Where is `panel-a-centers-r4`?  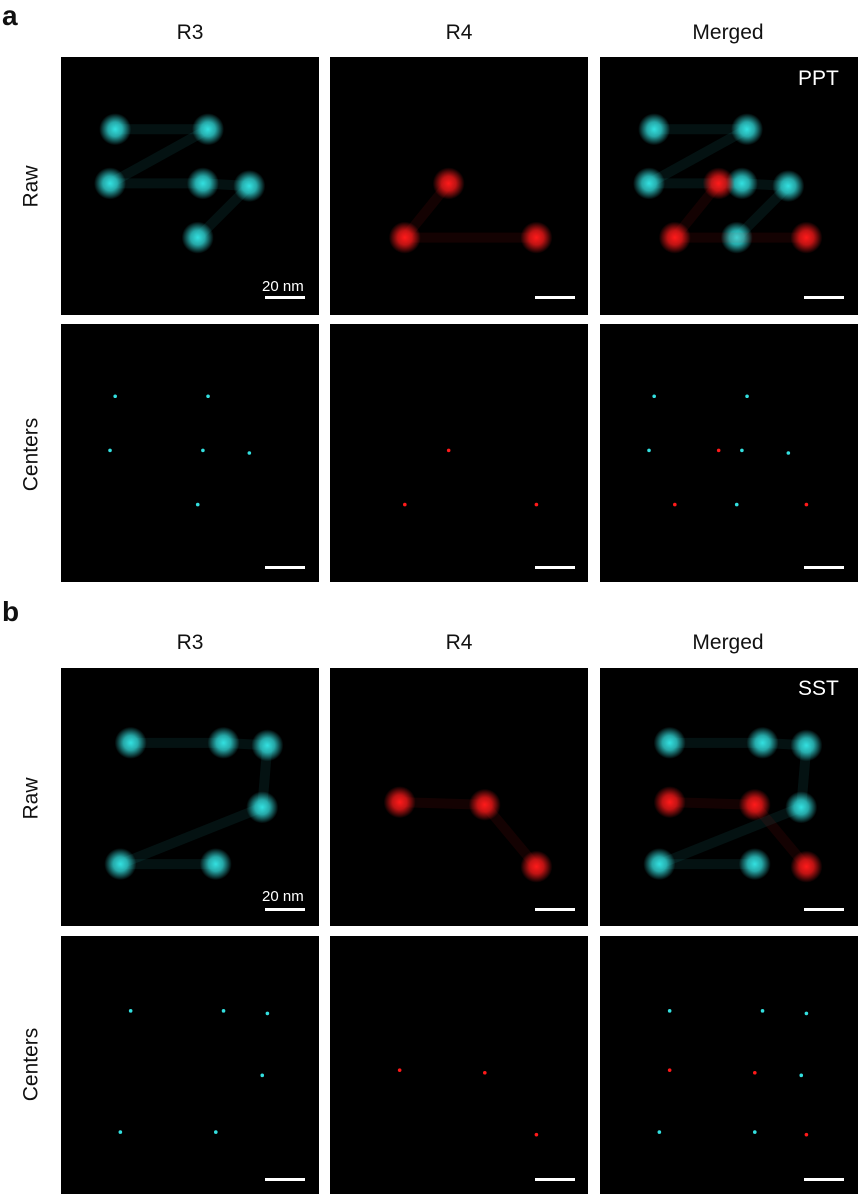 panel-a-centers-r4 is located at coordinates (459, 453).